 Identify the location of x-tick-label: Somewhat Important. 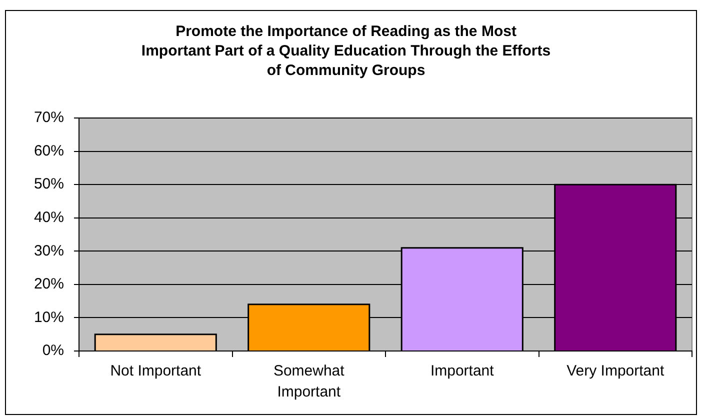
(309, 381).